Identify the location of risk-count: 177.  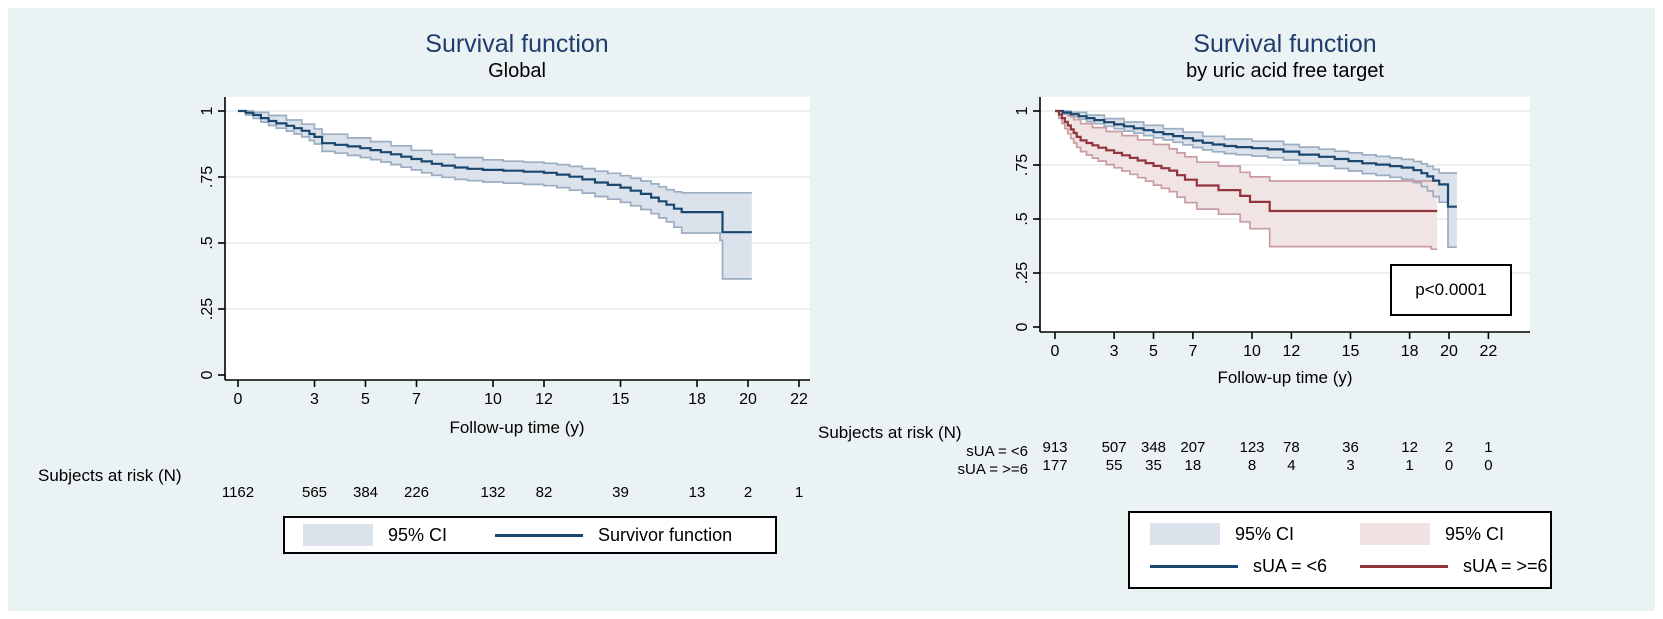
(1054, 465).